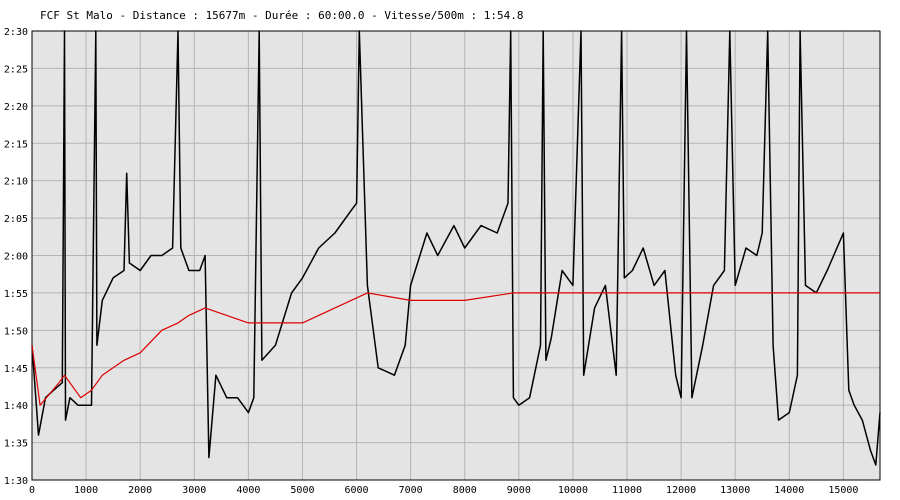  What do you see at coordinates (248, 490) in the screenshot?
I see `x-tick-label: 4000` at bounding box center [248, 490].